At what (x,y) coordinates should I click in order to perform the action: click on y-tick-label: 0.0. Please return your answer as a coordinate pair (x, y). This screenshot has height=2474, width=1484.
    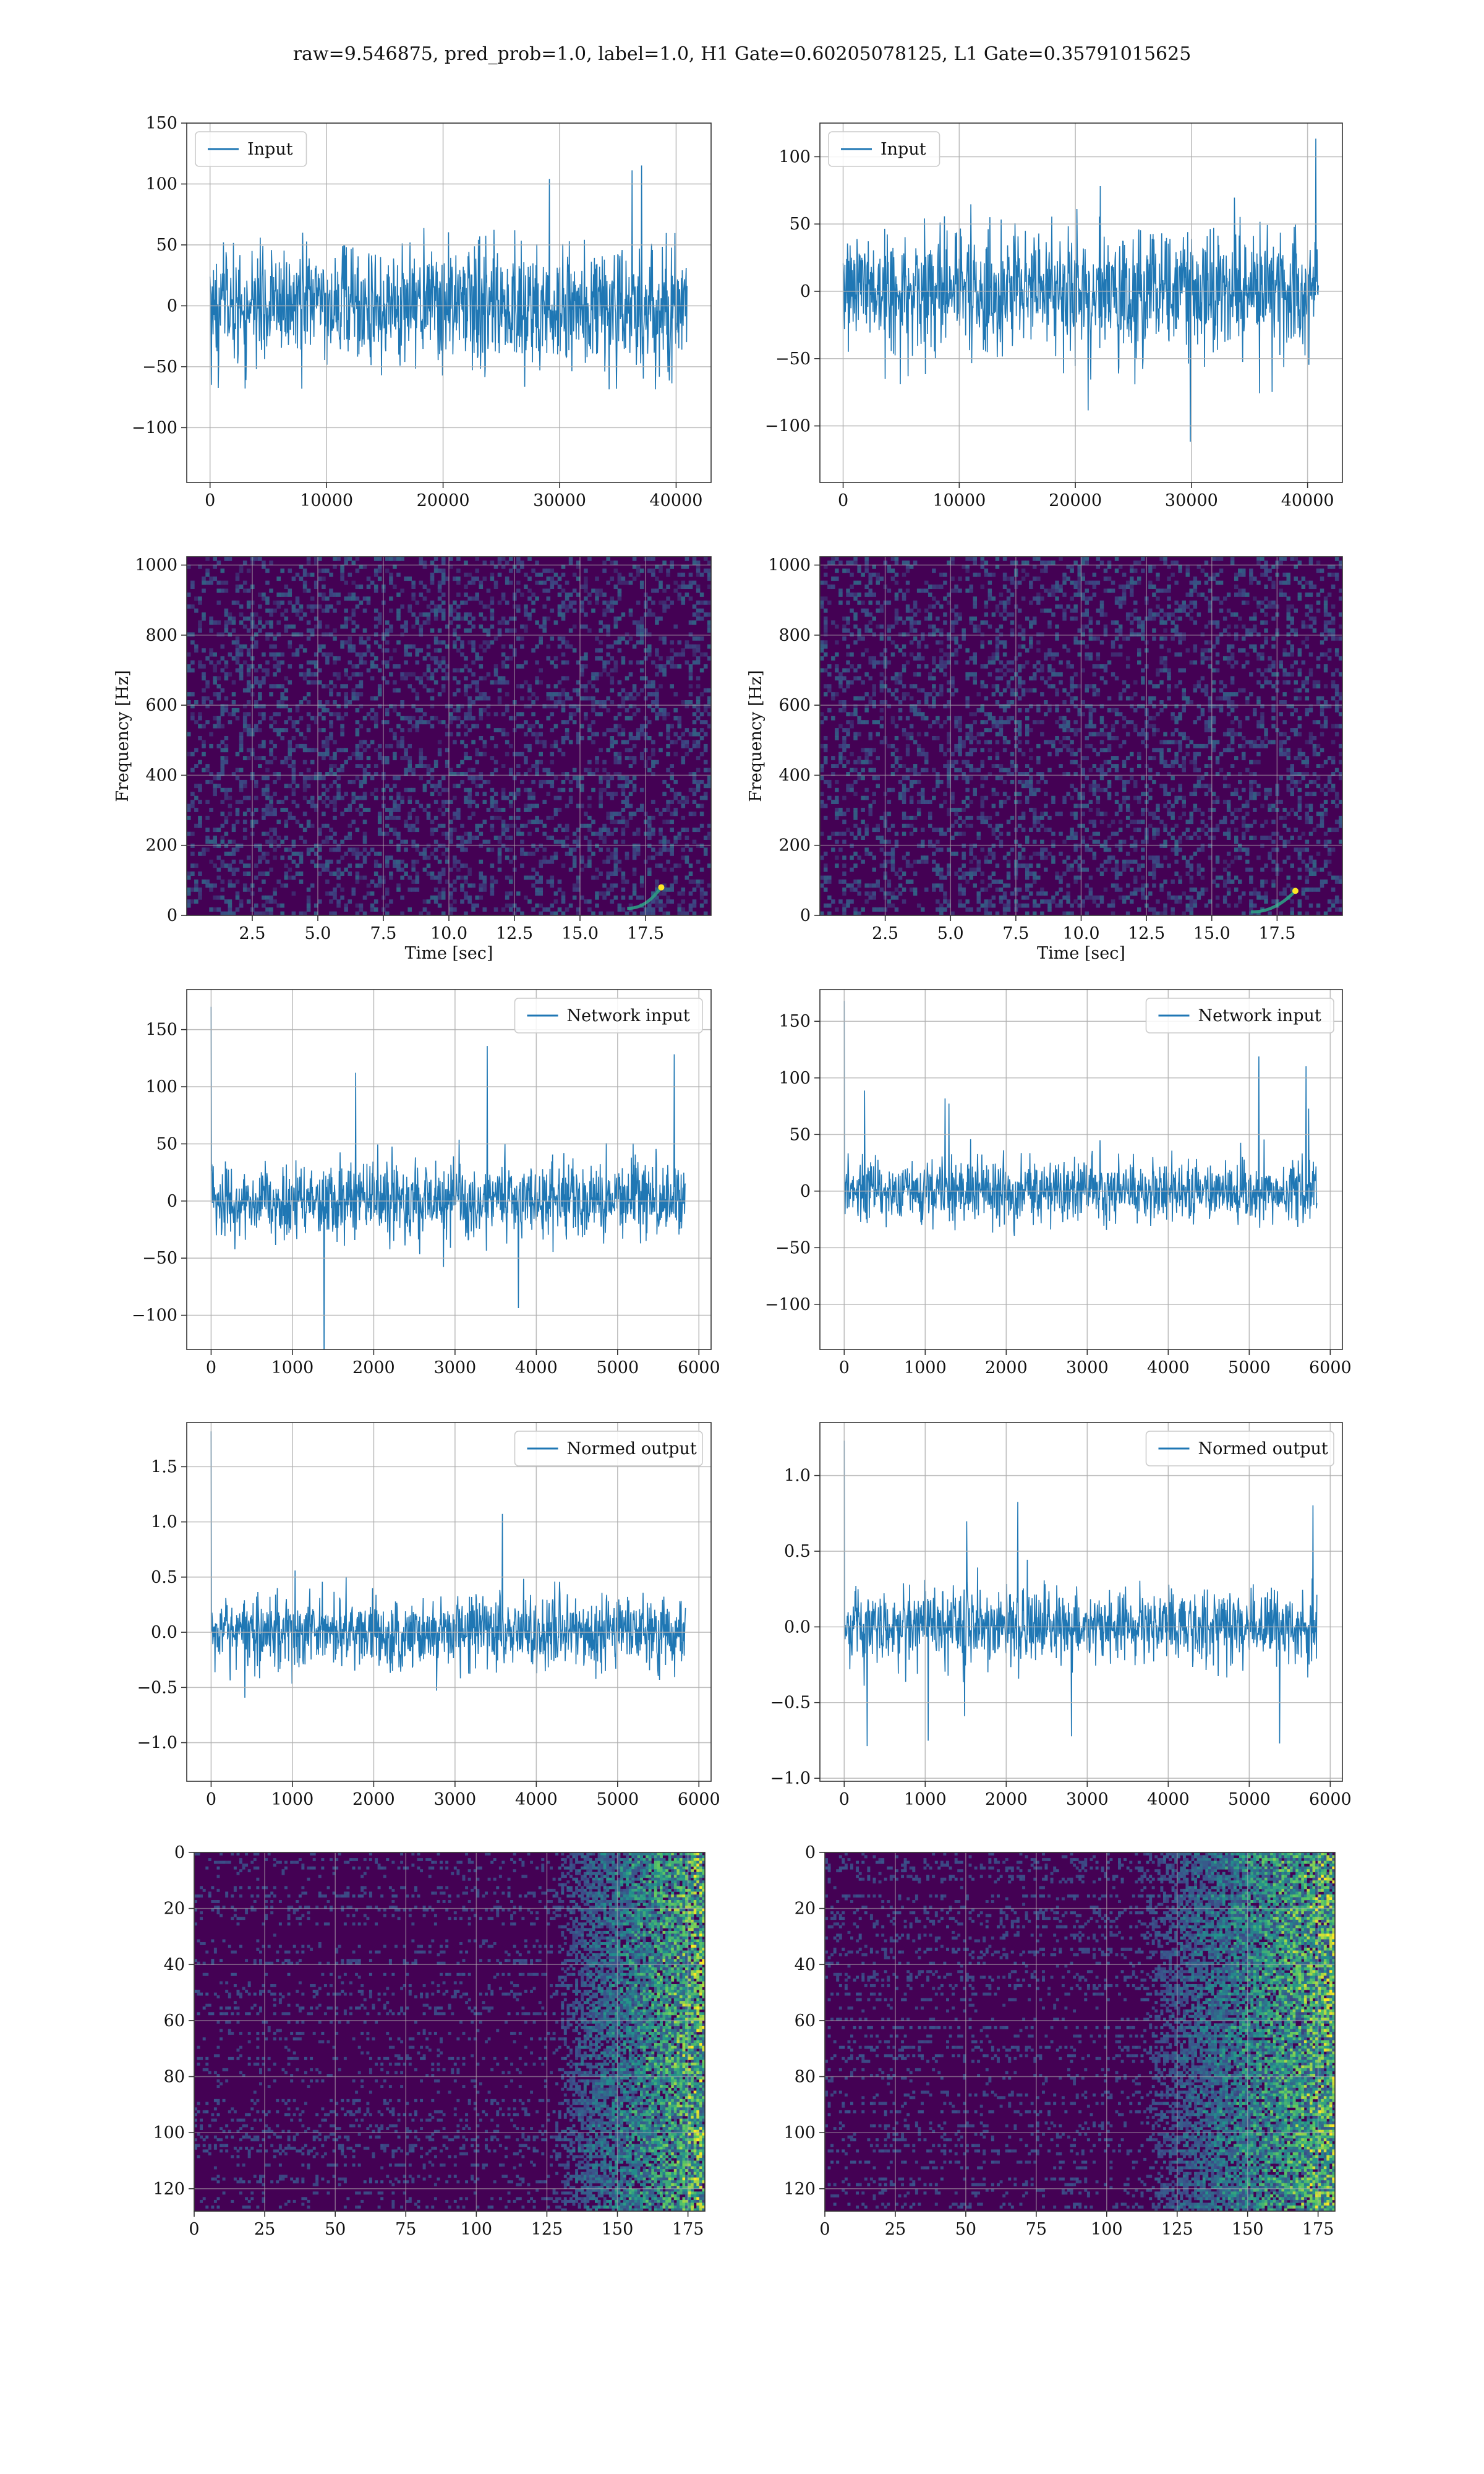
    Looking at the image, I should click on (797, 1627).